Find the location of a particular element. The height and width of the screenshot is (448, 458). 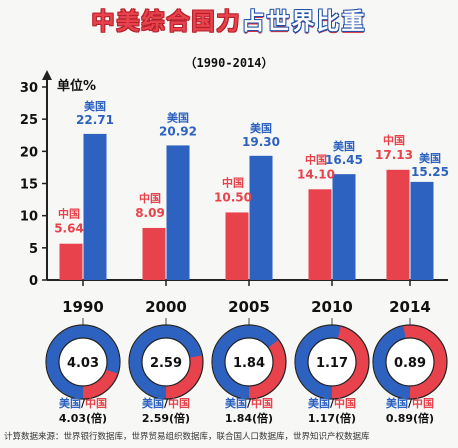

ratio-value-label: 2.59(倍) is located at coordinates (166, 418).